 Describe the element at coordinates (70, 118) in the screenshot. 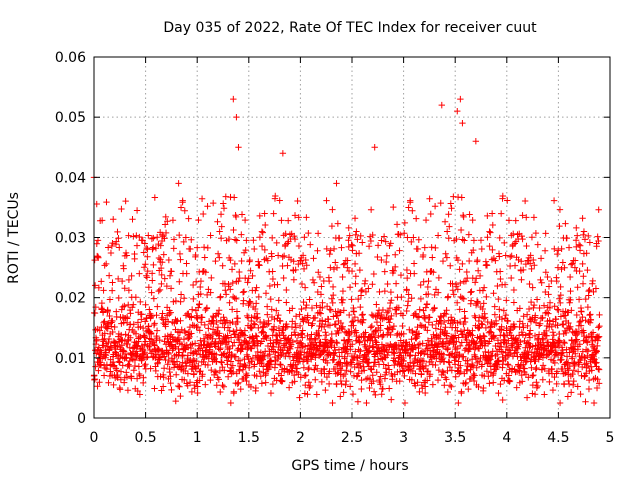

I see `y-tick-label: 0.05` at that location.